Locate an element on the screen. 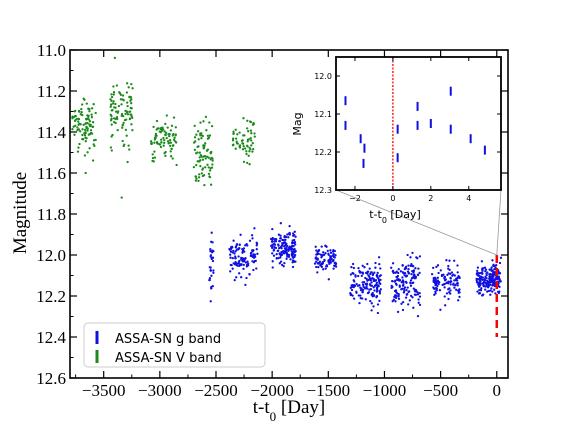 This screenshot has width=565, height=424. y-tick-label: 12.2 is located at coordinates (51, 296).